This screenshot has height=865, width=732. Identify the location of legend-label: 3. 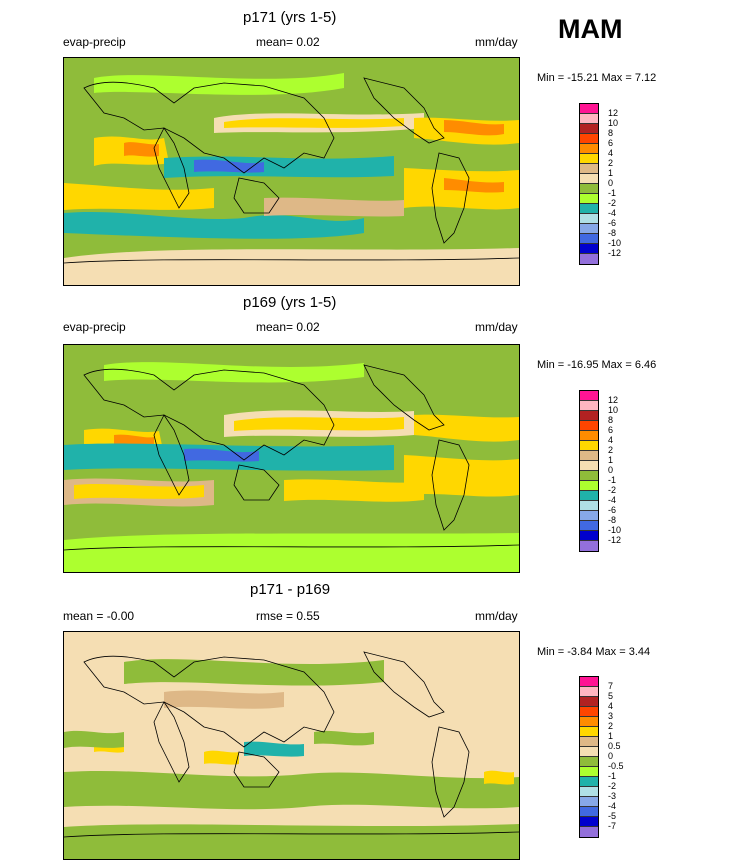
(611, 716).